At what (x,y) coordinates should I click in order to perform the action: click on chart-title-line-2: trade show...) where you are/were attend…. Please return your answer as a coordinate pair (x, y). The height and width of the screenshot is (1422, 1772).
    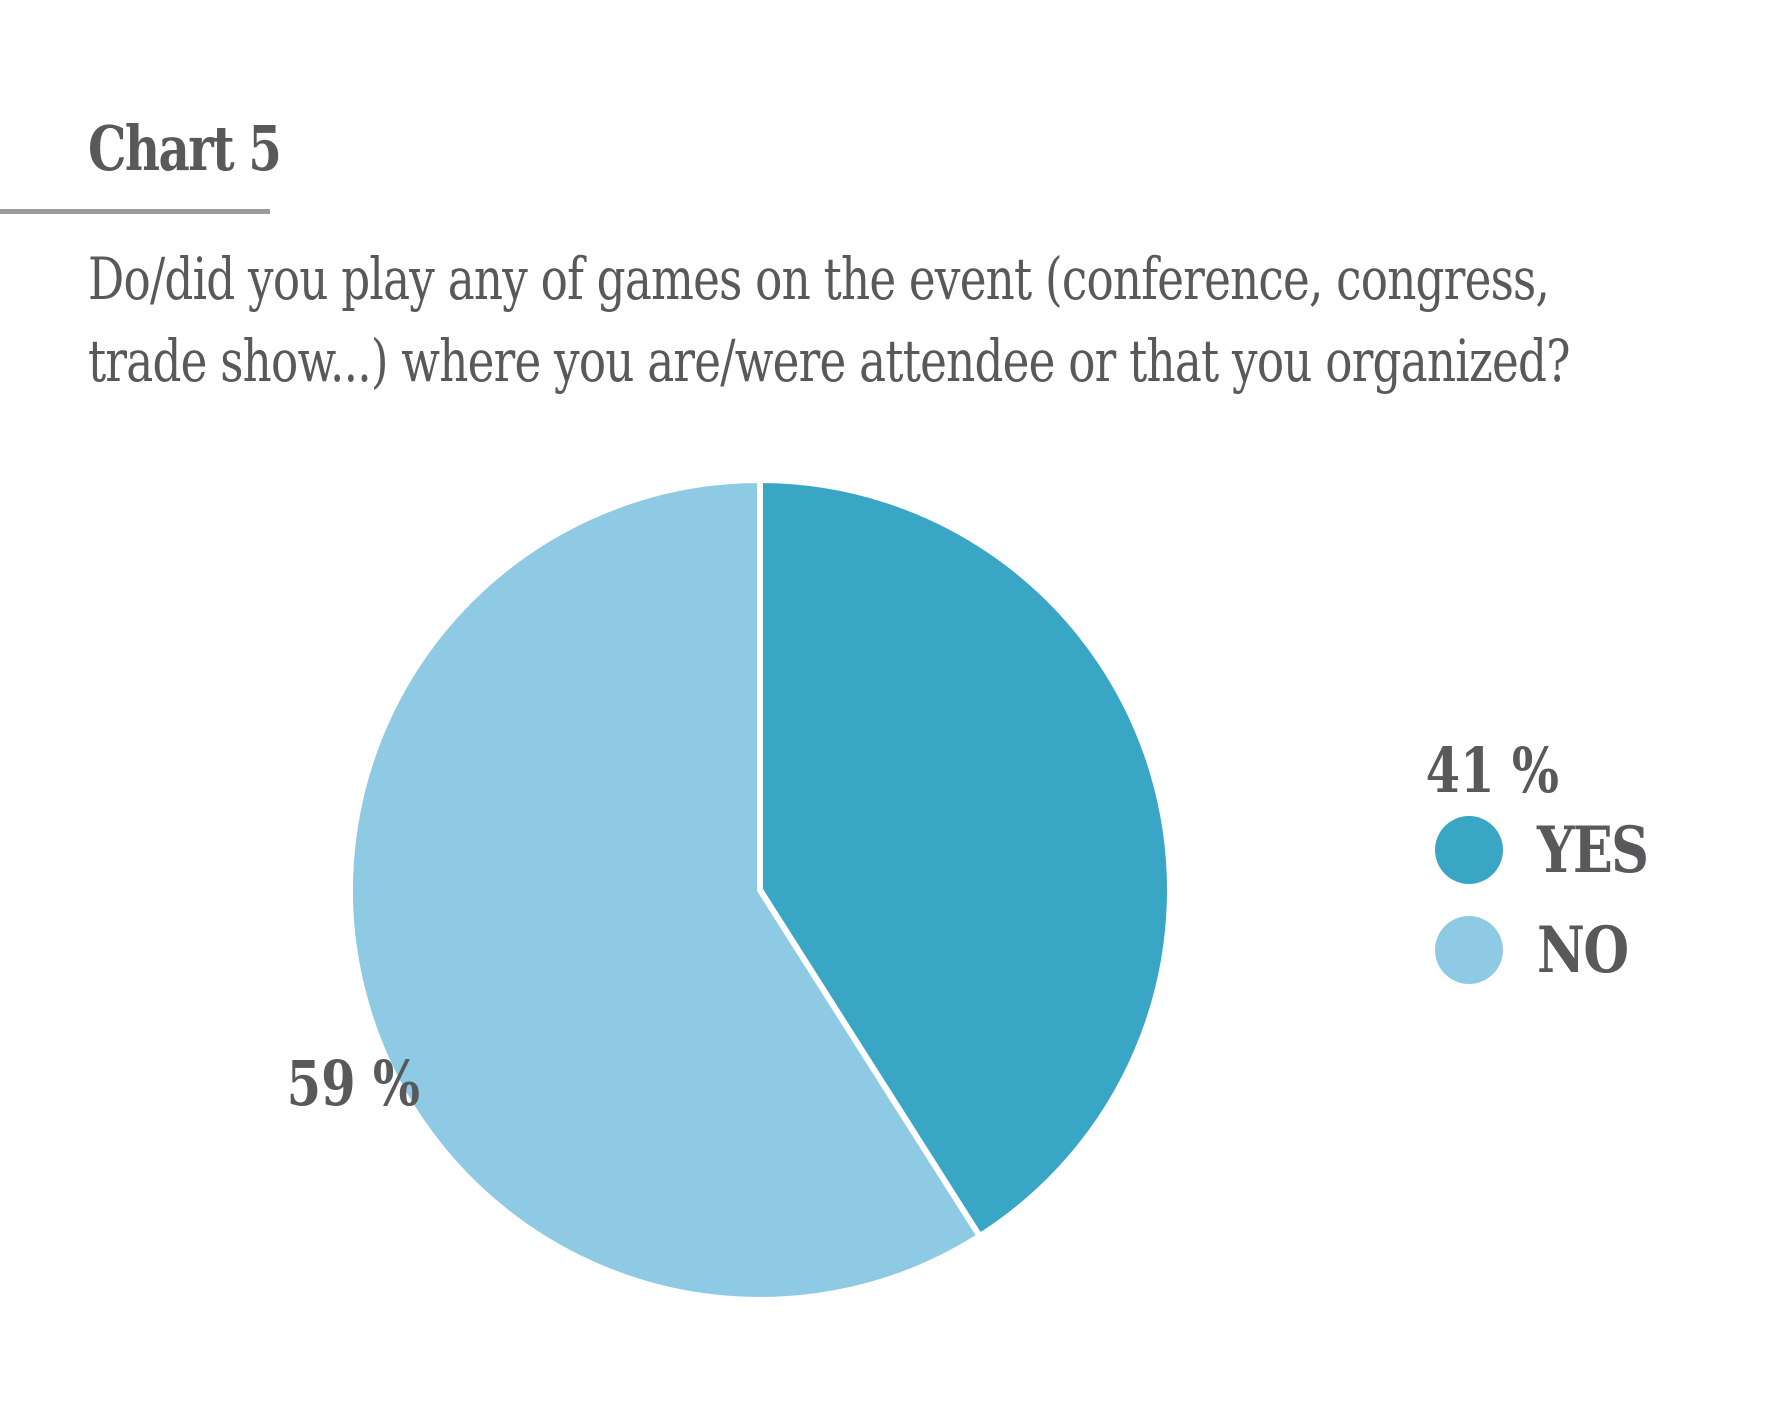
    Looking at the image, I should click on (829, 361).